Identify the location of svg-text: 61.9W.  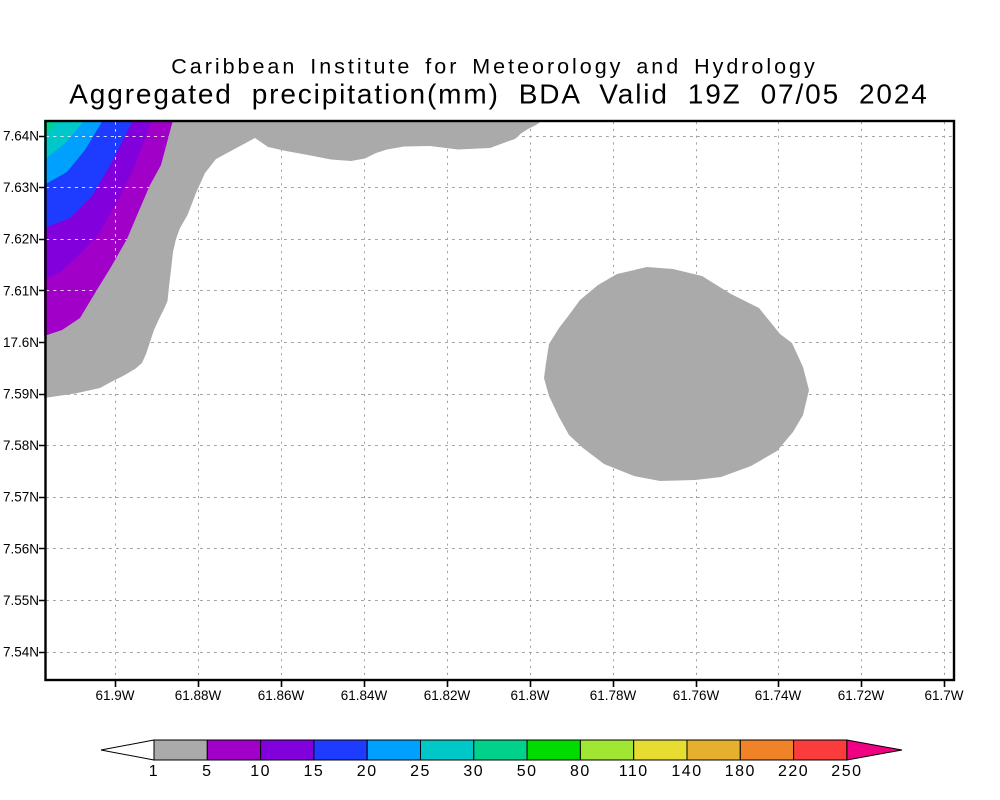
(114, 695).